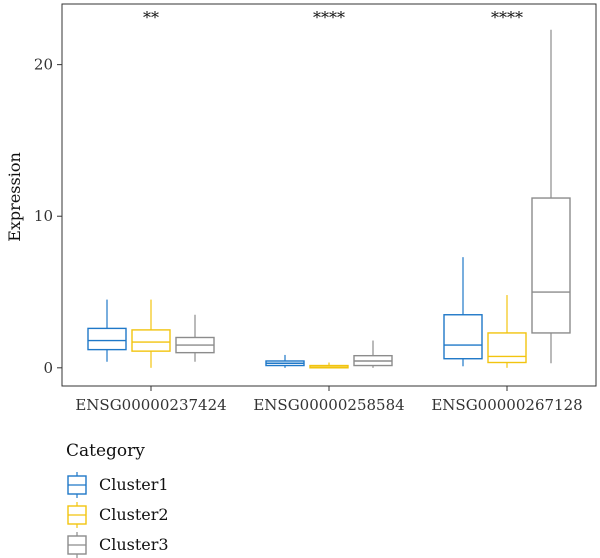  Describe the element at coordinates (150, 405) in the screenshot. I see `x-tick-label: ENSG00000237424` at that location.